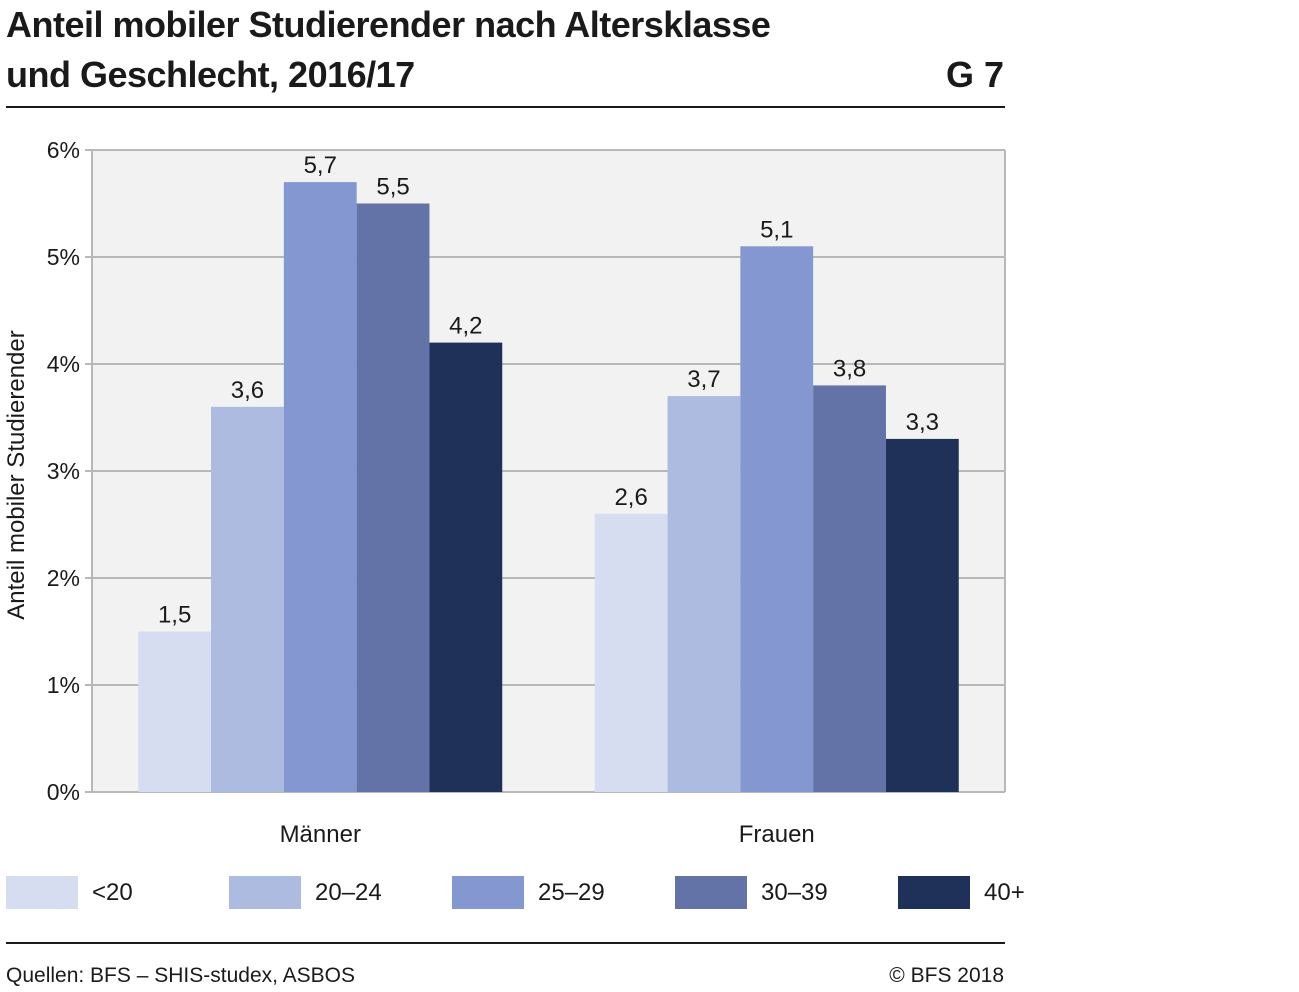 This screenshot has height=992, width=1299. I want to click on copyright: © BFS 2018, so click(946, 975).